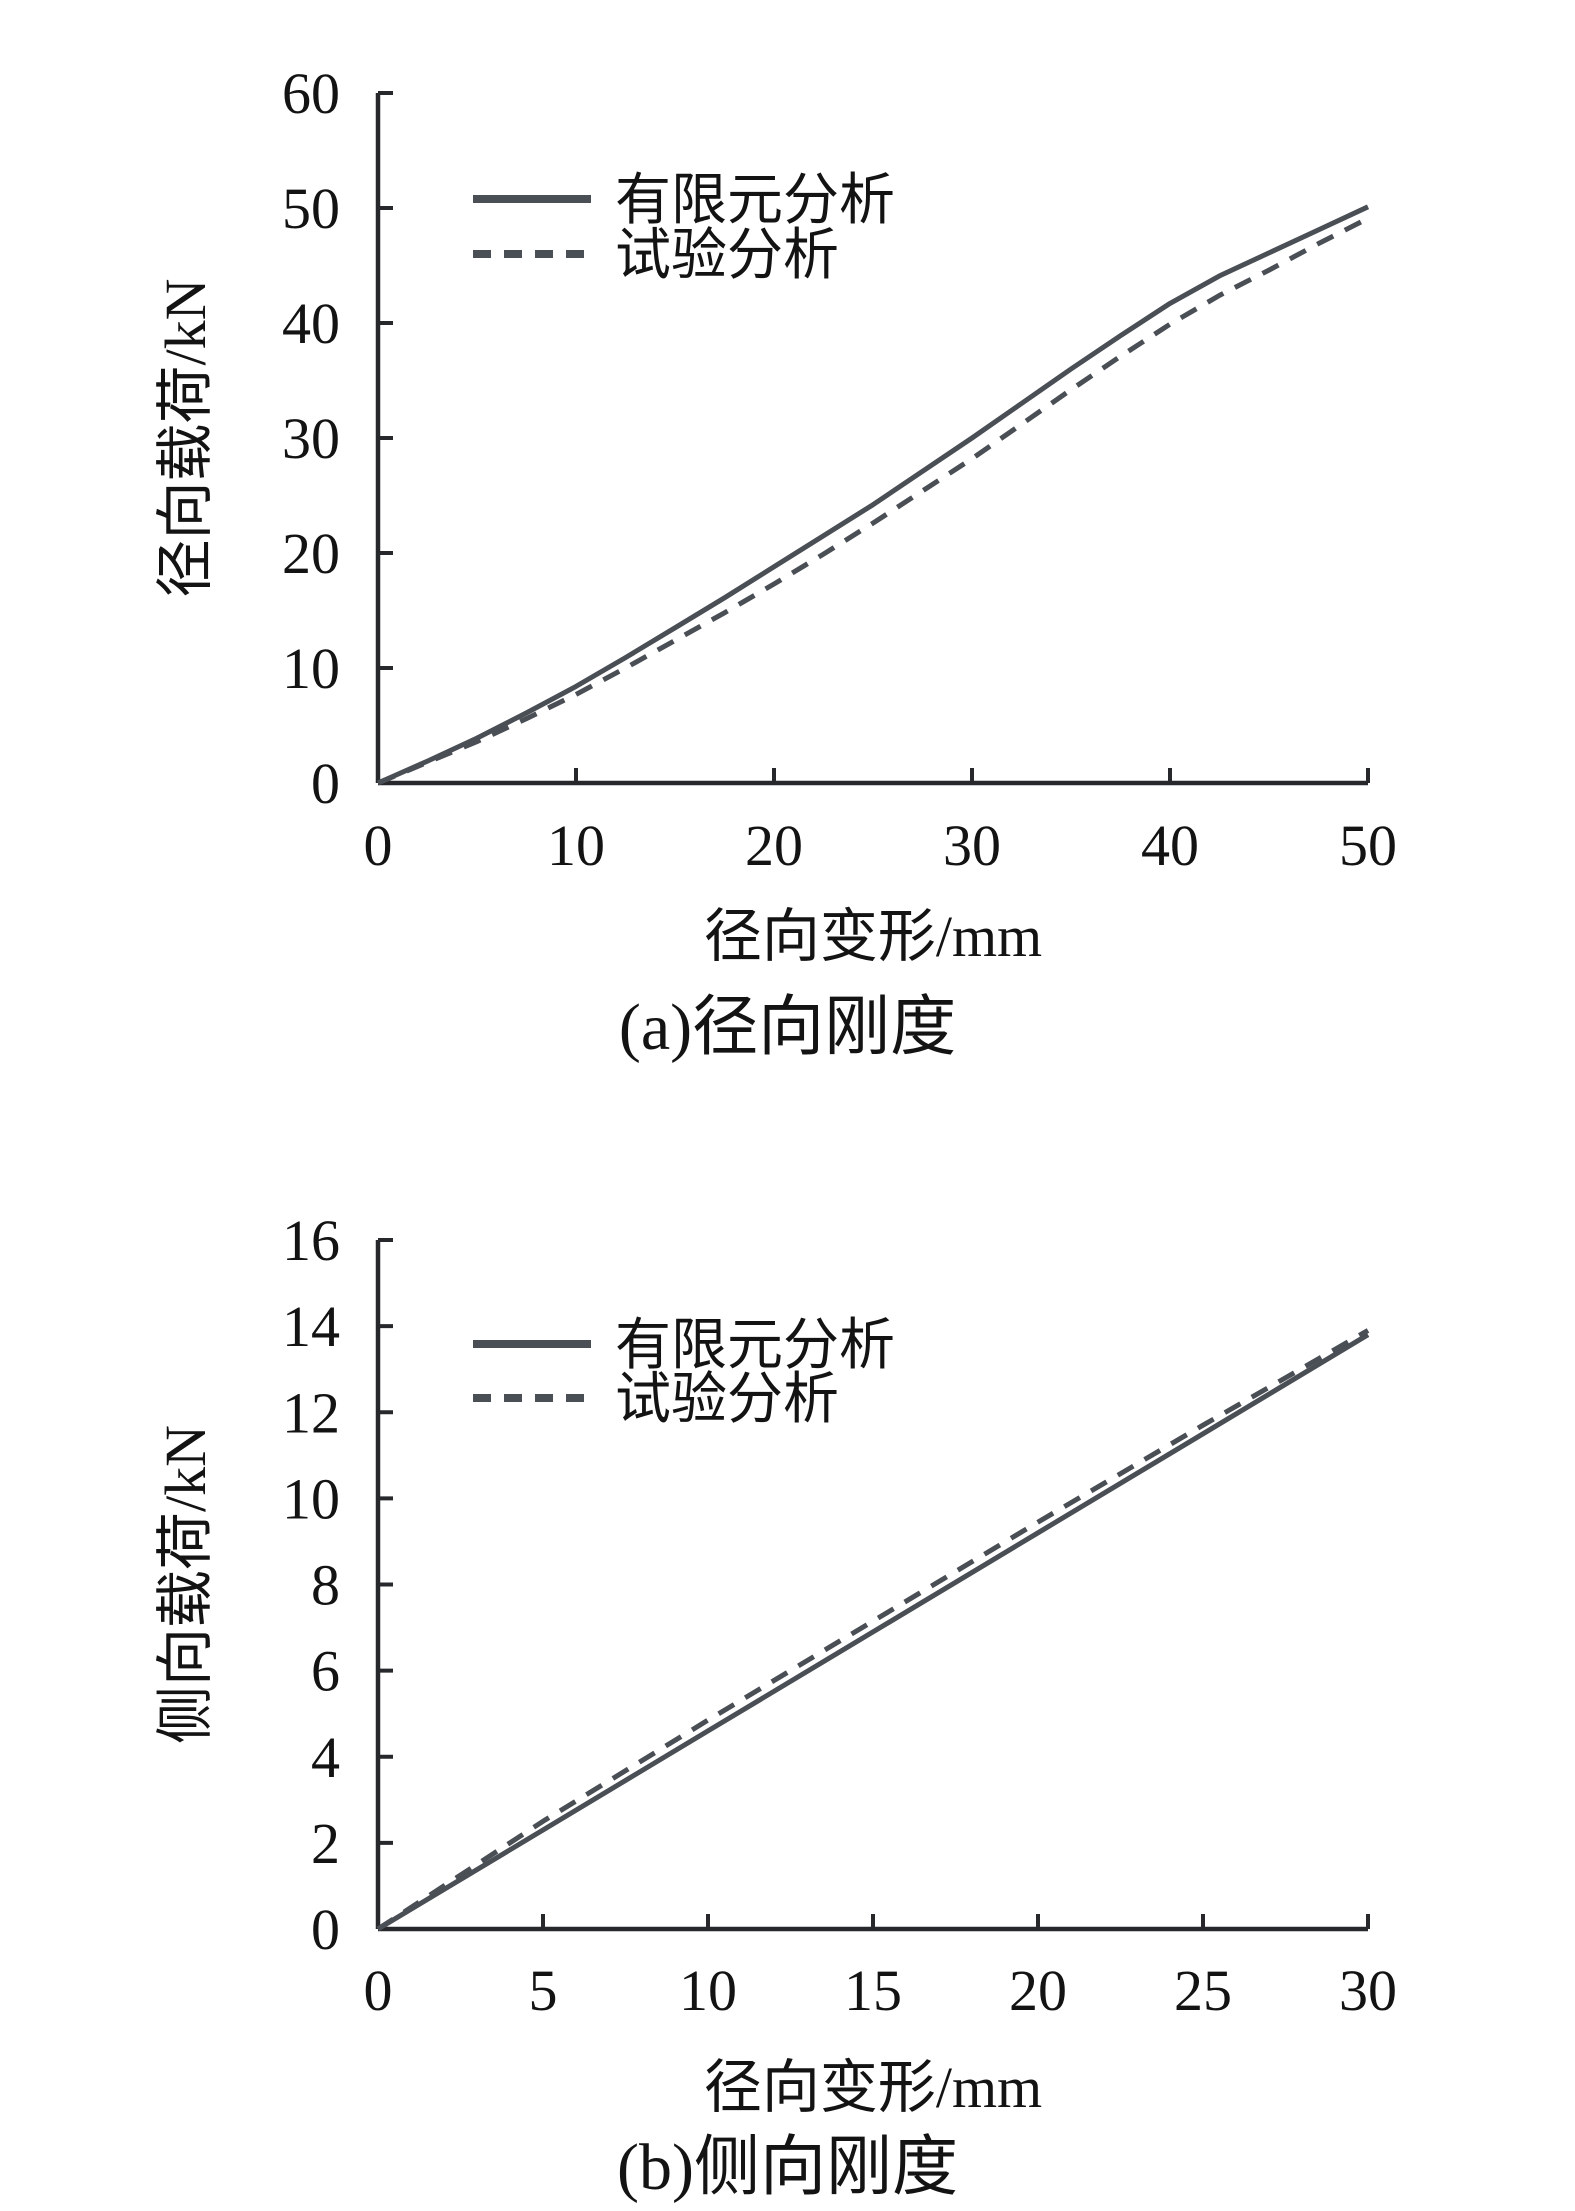 Image resolution: width=1575 pixels, height=2211 pixels. I want to click on y-tick-label: 20, so click(311, 553).